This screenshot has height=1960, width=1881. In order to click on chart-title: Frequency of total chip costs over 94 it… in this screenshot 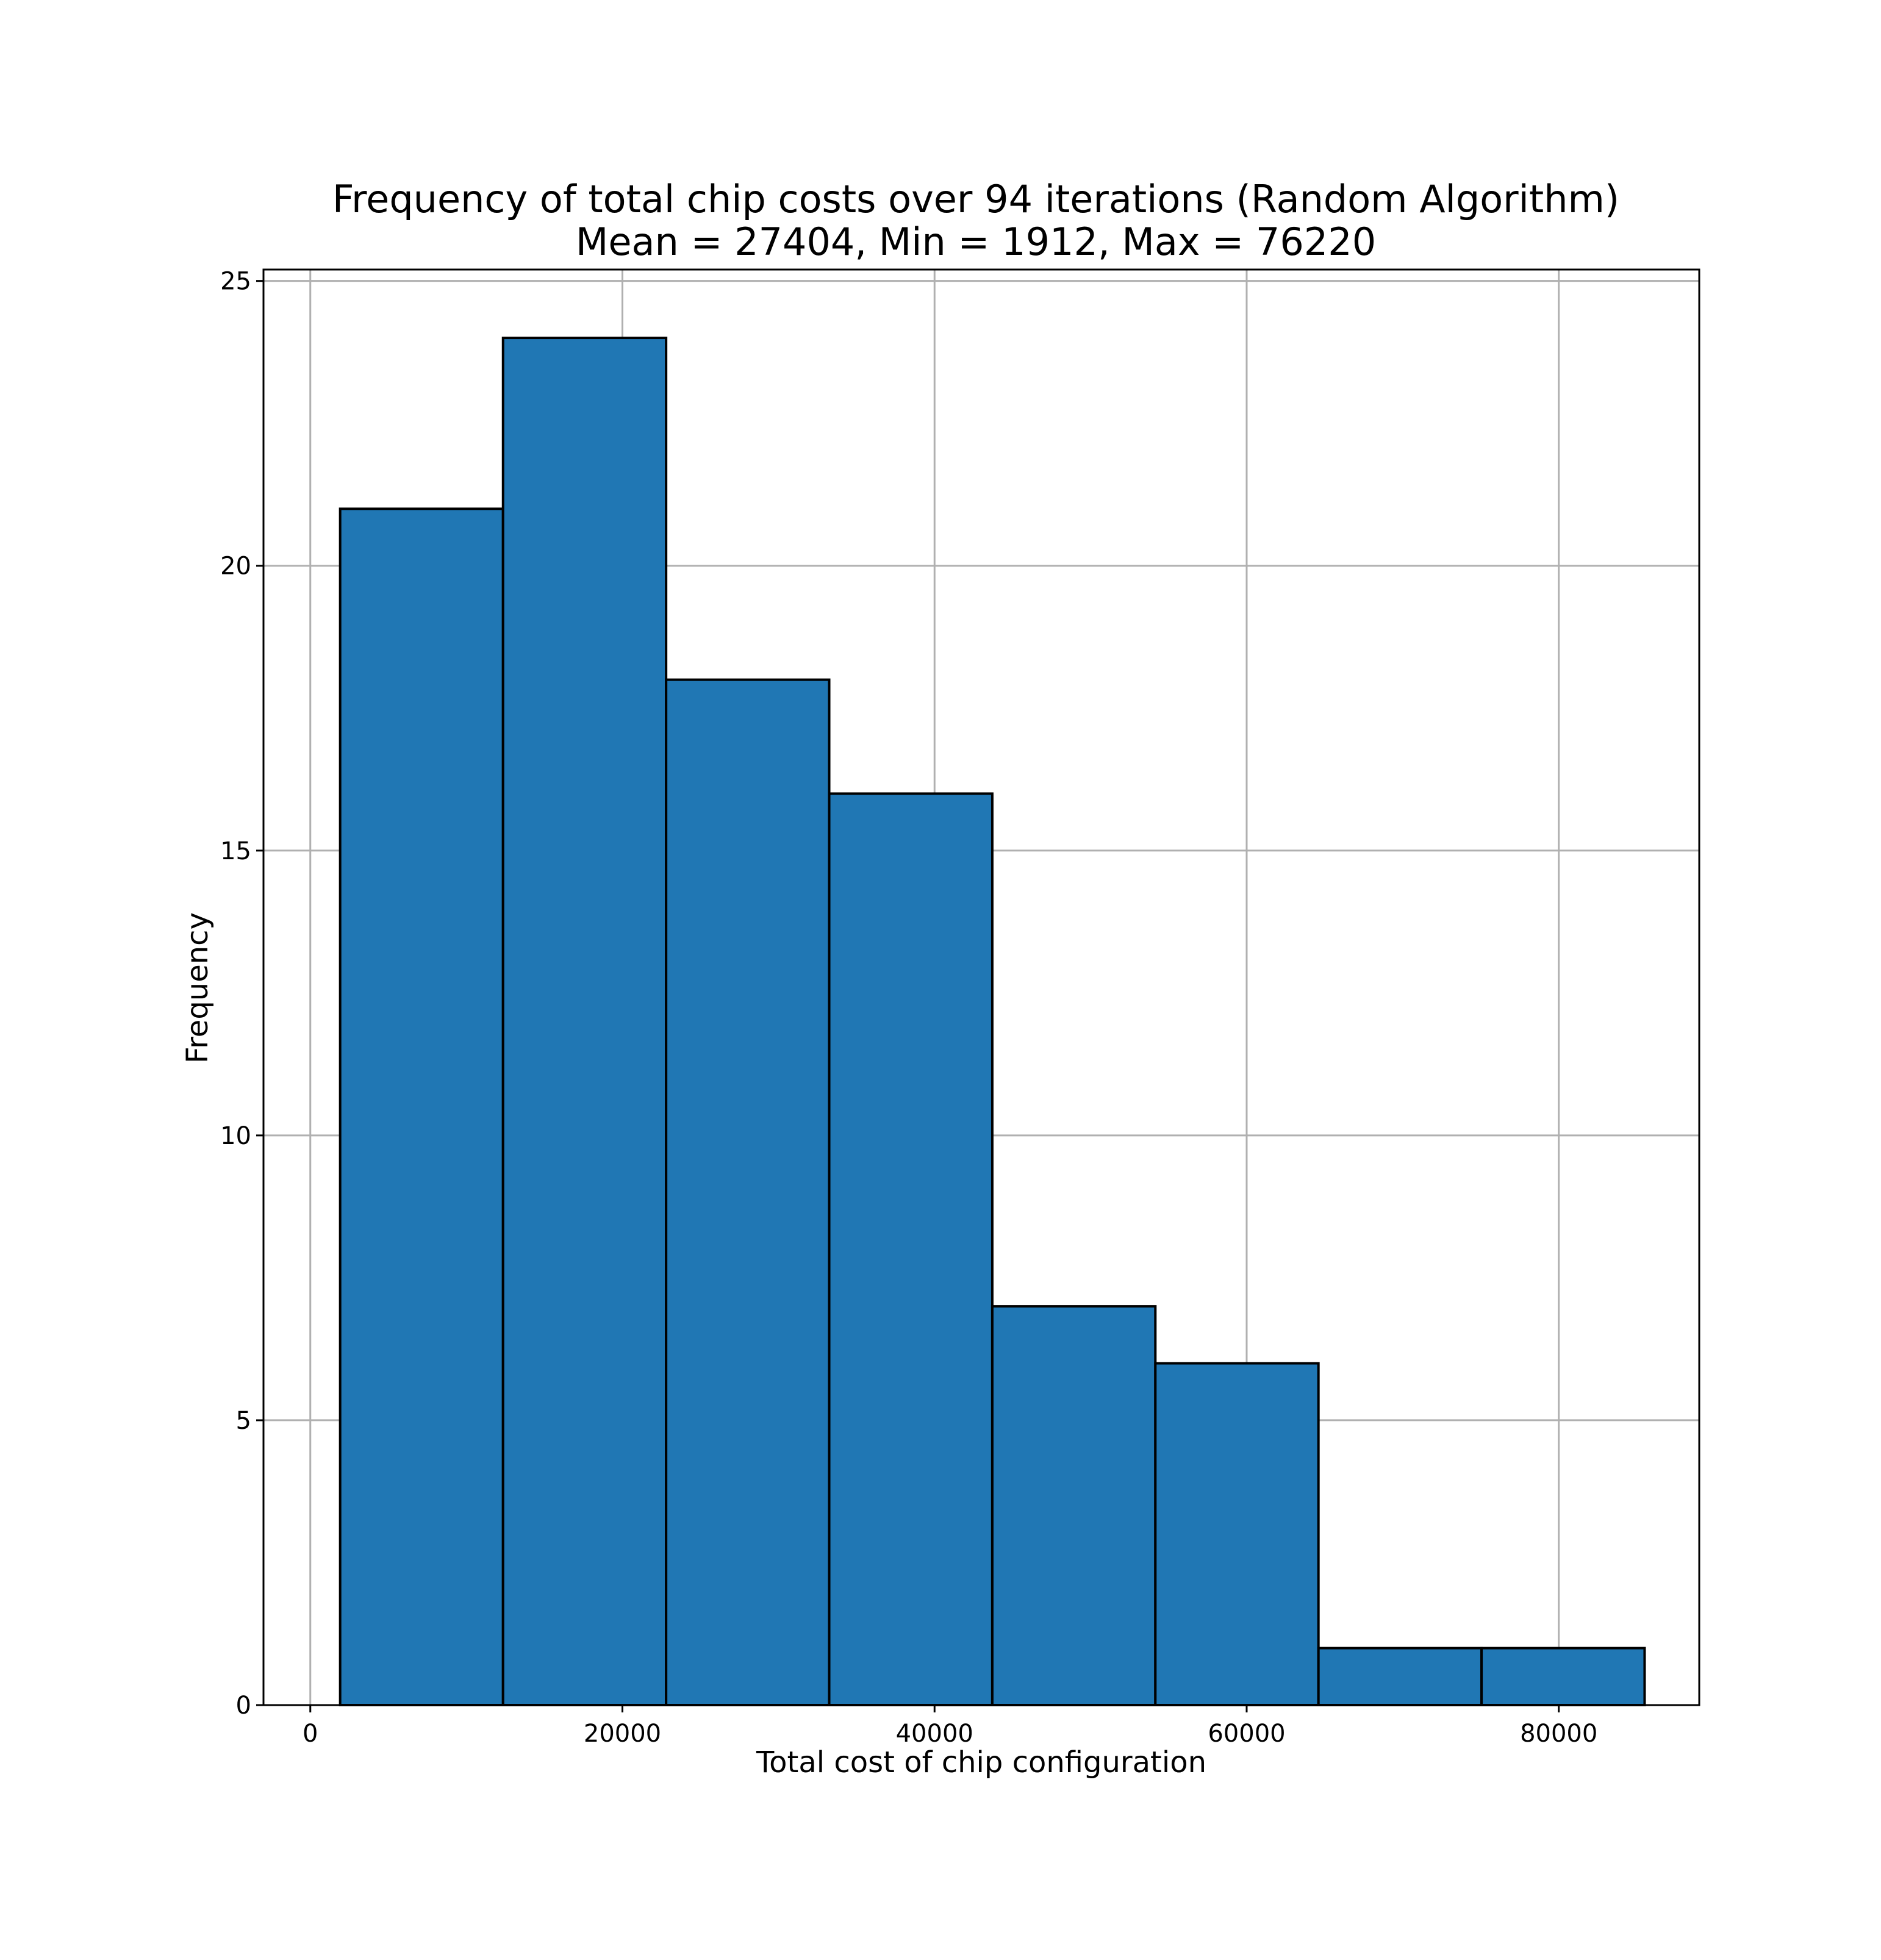, I will do `click(975, 199)`.